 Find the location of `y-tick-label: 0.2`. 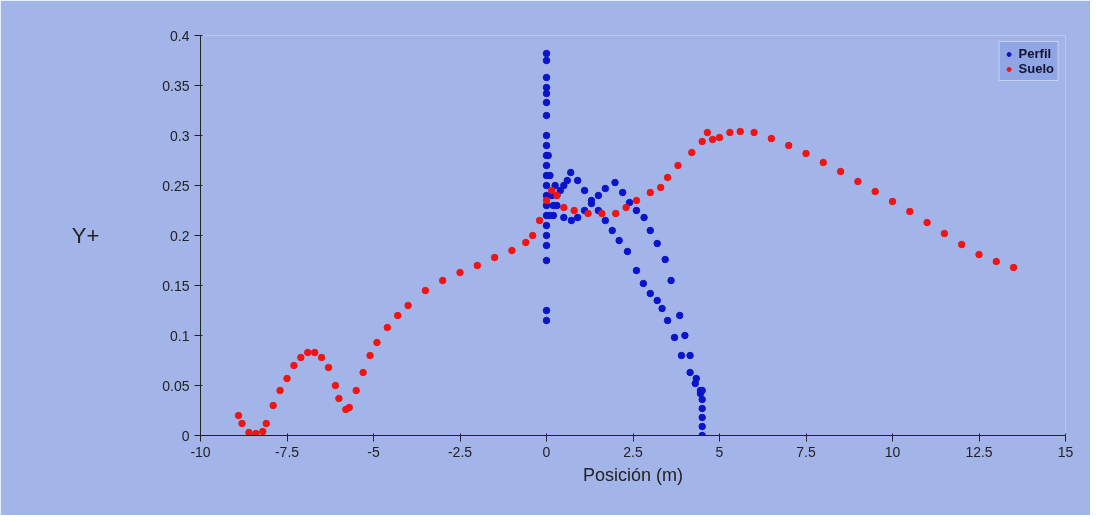

y-tick-label: 0.2 is located at coordinates (180, 235).